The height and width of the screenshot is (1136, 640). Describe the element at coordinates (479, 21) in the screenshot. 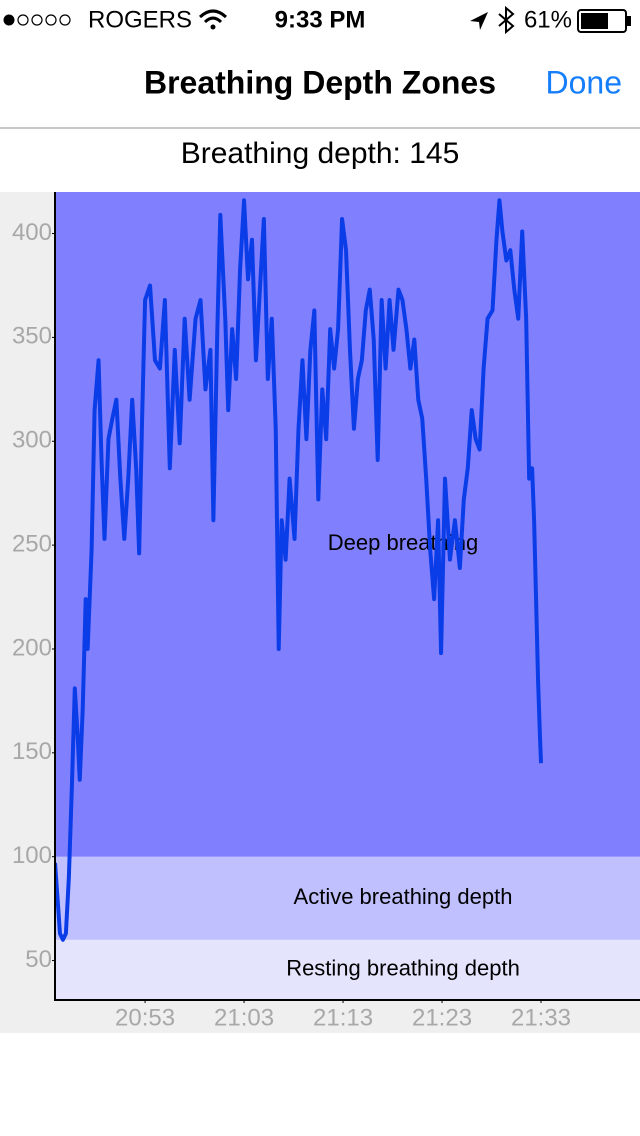

I see `location-icon` at that location.